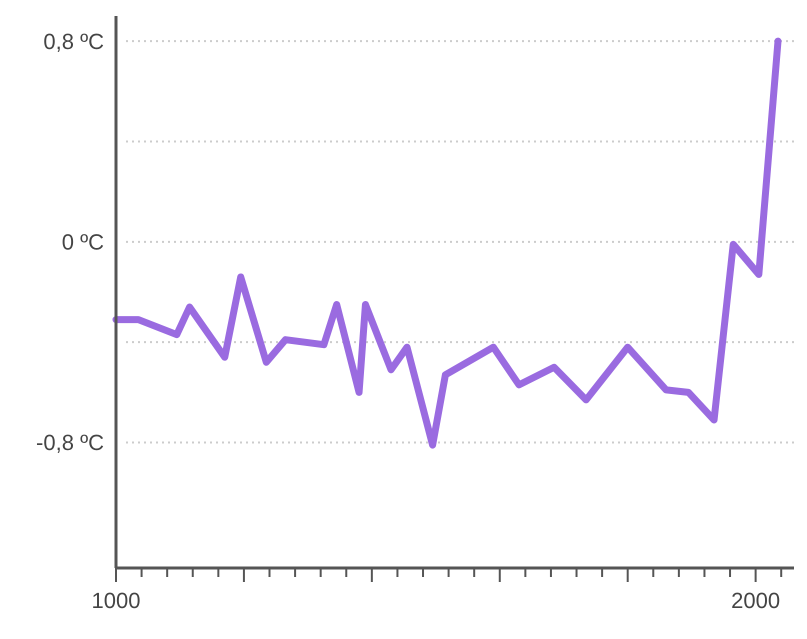 The image size is (807, 639). Describe the element at coordinates (83, 242) in the screenshot. I see `y-tick-label: 0 ºC` at that location.